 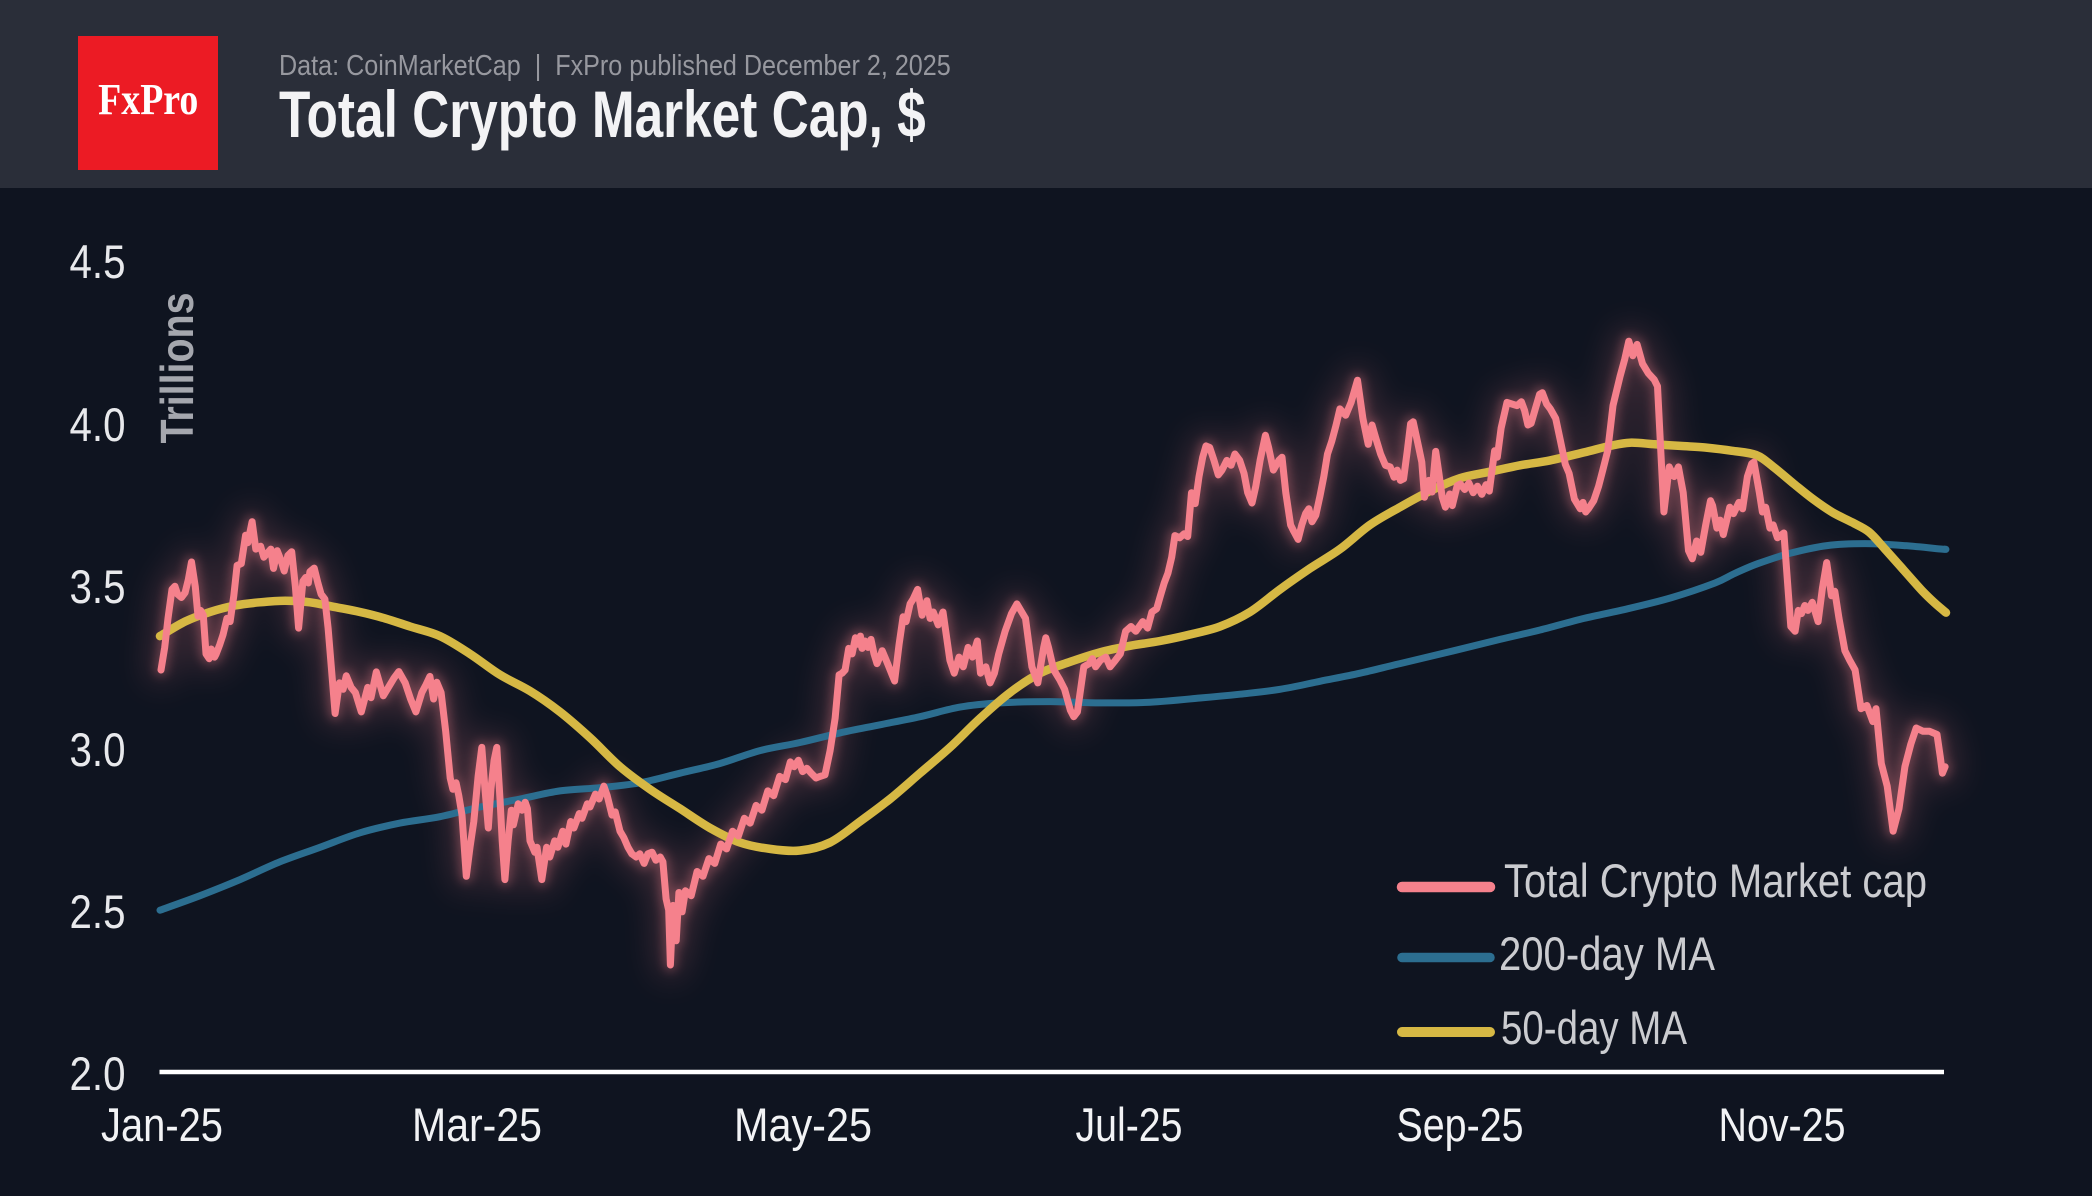 I want to click on svg-text: Total Crypto Market cap, so click(x=1715, y=880).